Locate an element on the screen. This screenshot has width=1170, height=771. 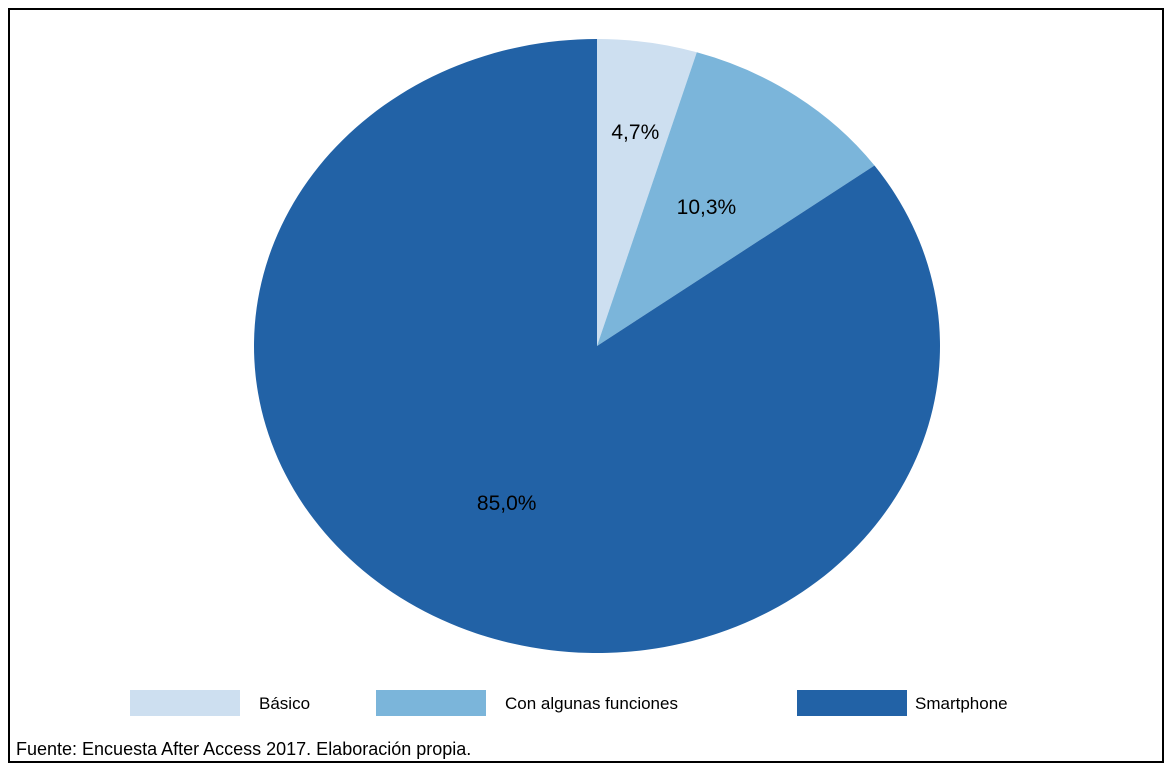
pie-slice-basico is located at coordinates (647, 192).